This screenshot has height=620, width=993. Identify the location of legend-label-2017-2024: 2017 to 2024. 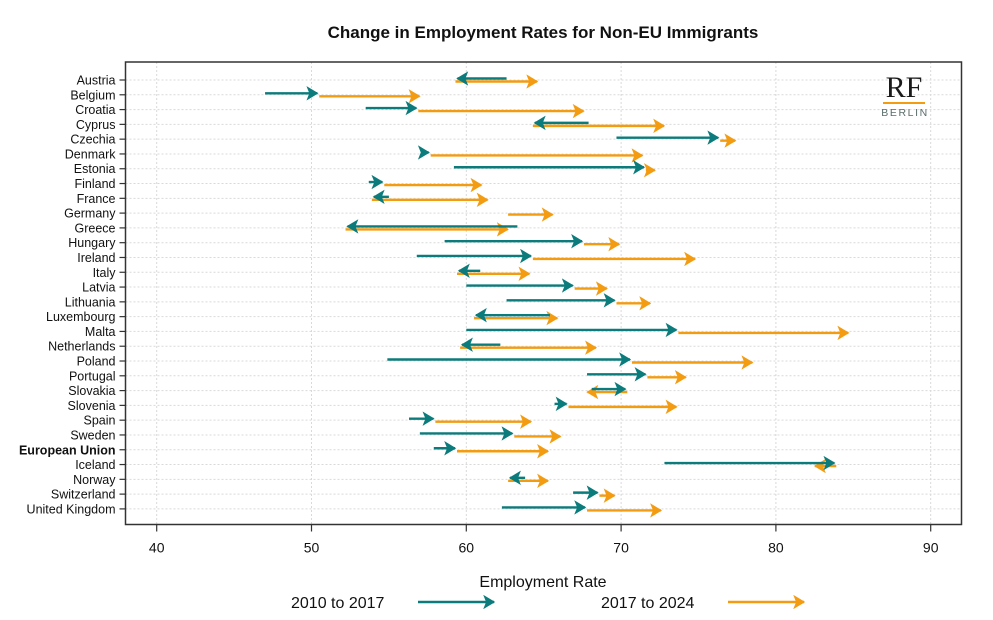
(648, 603).